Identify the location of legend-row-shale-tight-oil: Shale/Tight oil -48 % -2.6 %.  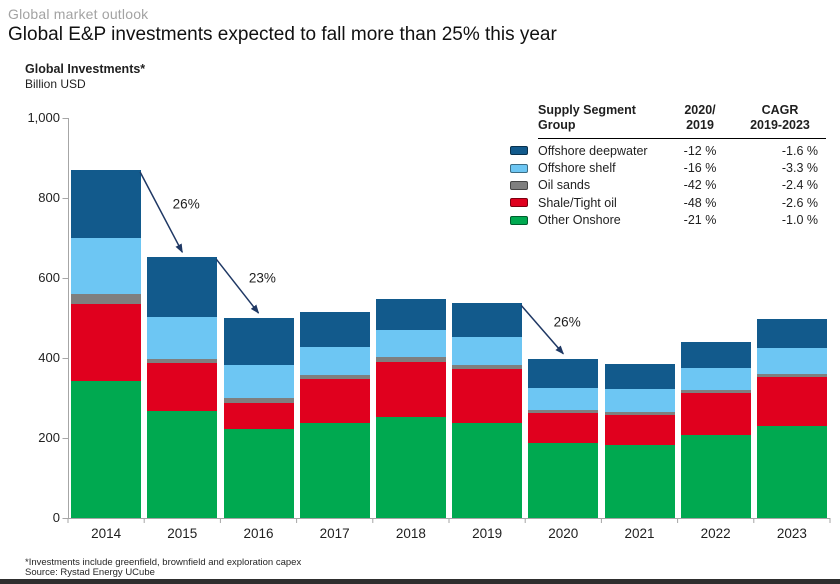
(665, 202).